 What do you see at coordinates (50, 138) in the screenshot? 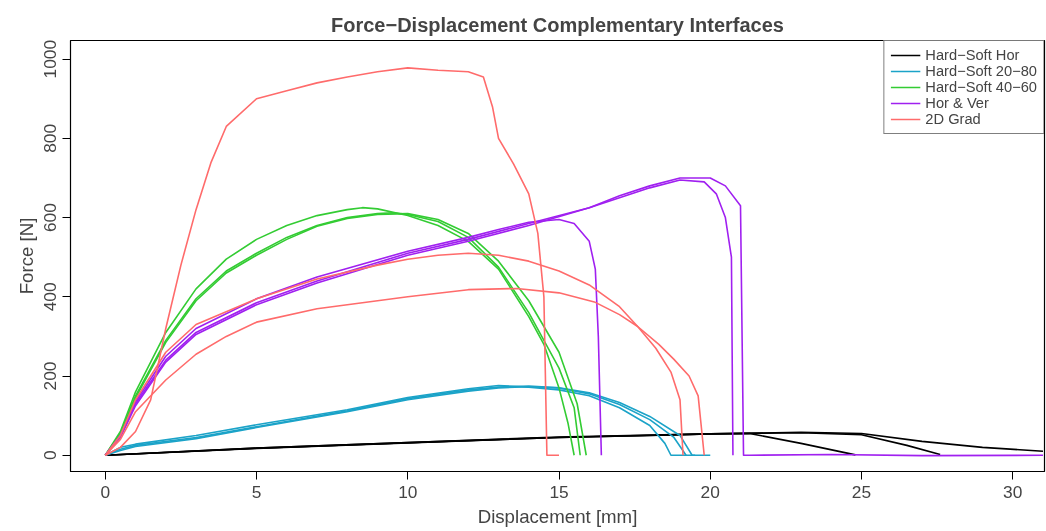
I see `y-tick-label: 800` at bounding box center [50, 138].